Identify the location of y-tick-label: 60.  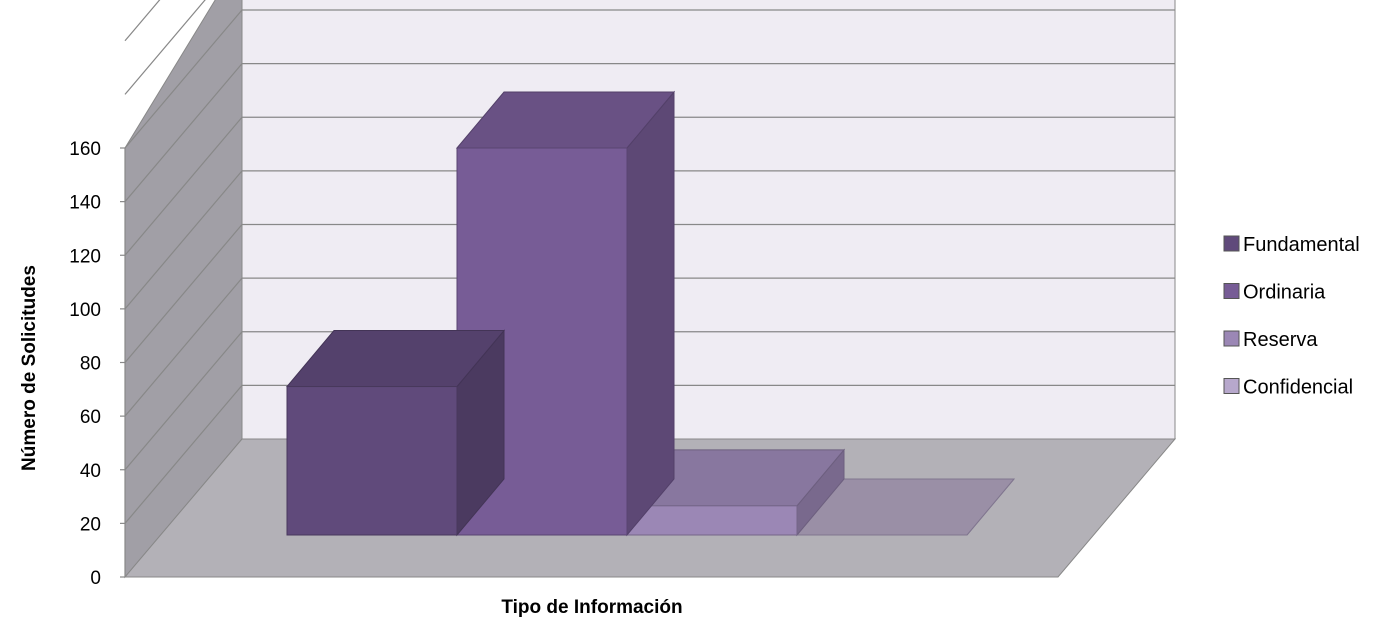
(90, 417).